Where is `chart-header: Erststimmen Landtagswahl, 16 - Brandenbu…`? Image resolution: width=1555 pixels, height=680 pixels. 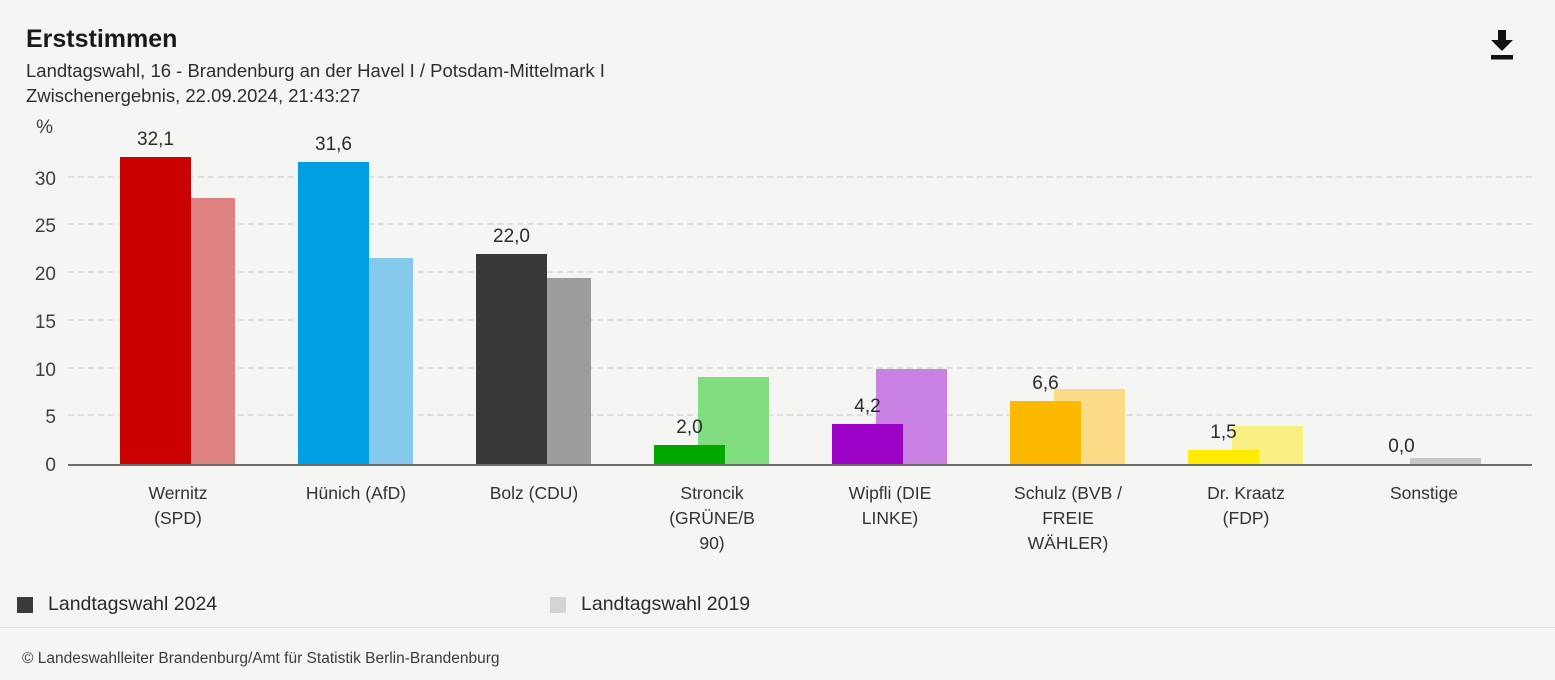
chart-header: Erststimmen Landtagswahl, 16 - Brandenbu… is located at coordinates (315, 66).